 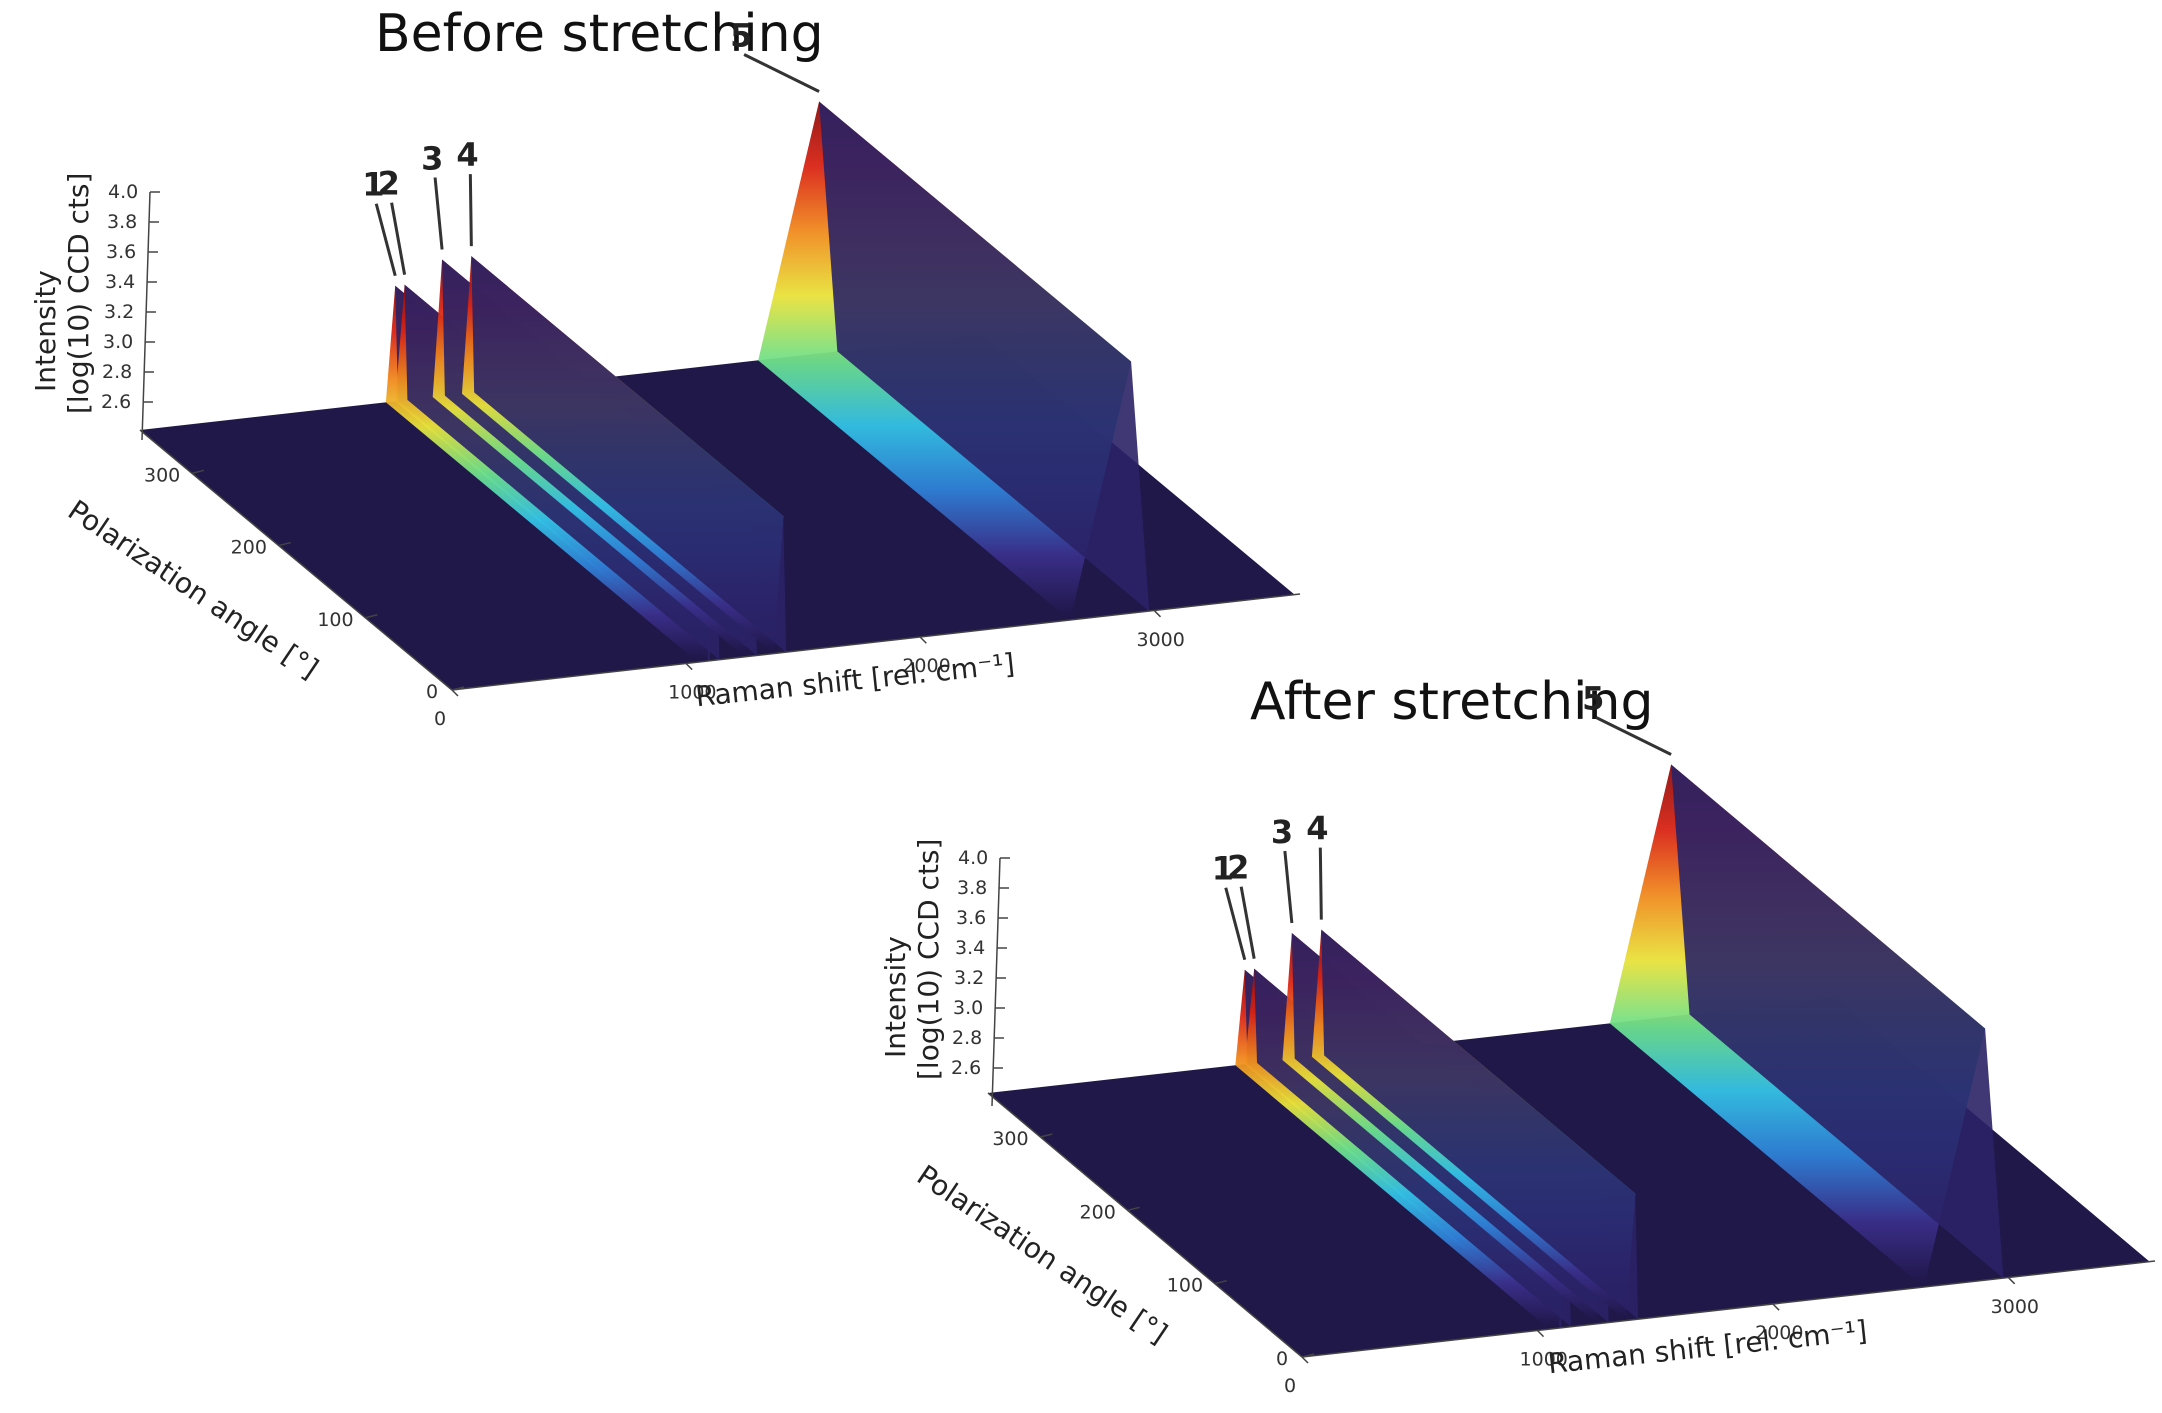 What do you see at coordinates (599, 34) in the screenshot?
I see `chart-title: Before stretching` at bounding box center [599, 34].